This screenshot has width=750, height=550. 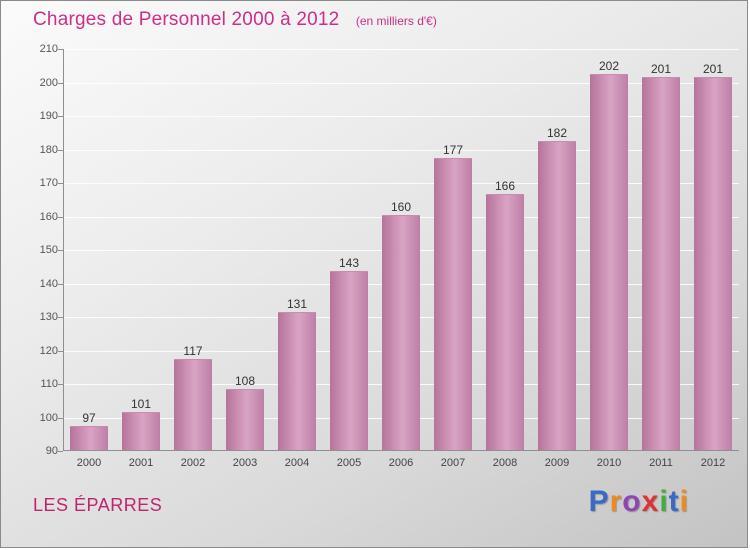 I want to click on x-tick-label: 2007, so click(x=453, y=463).